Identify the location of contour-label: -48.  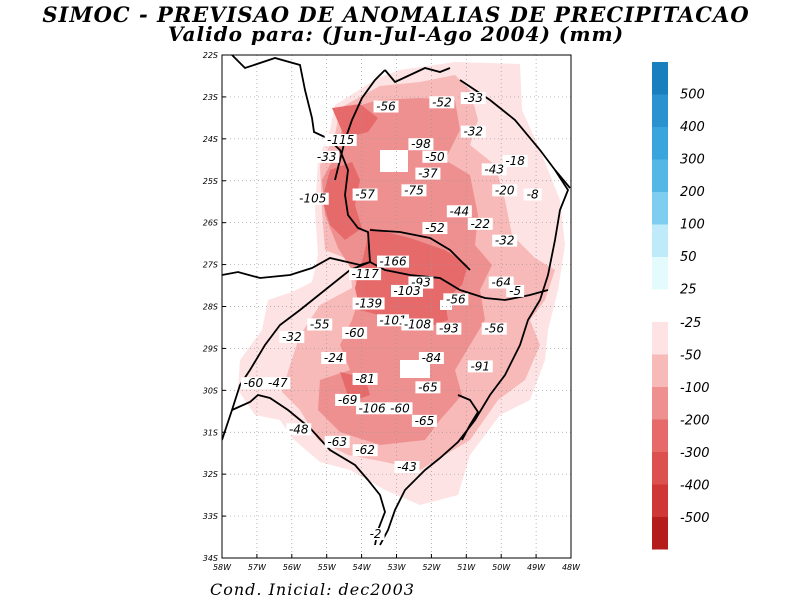
(299, 429).